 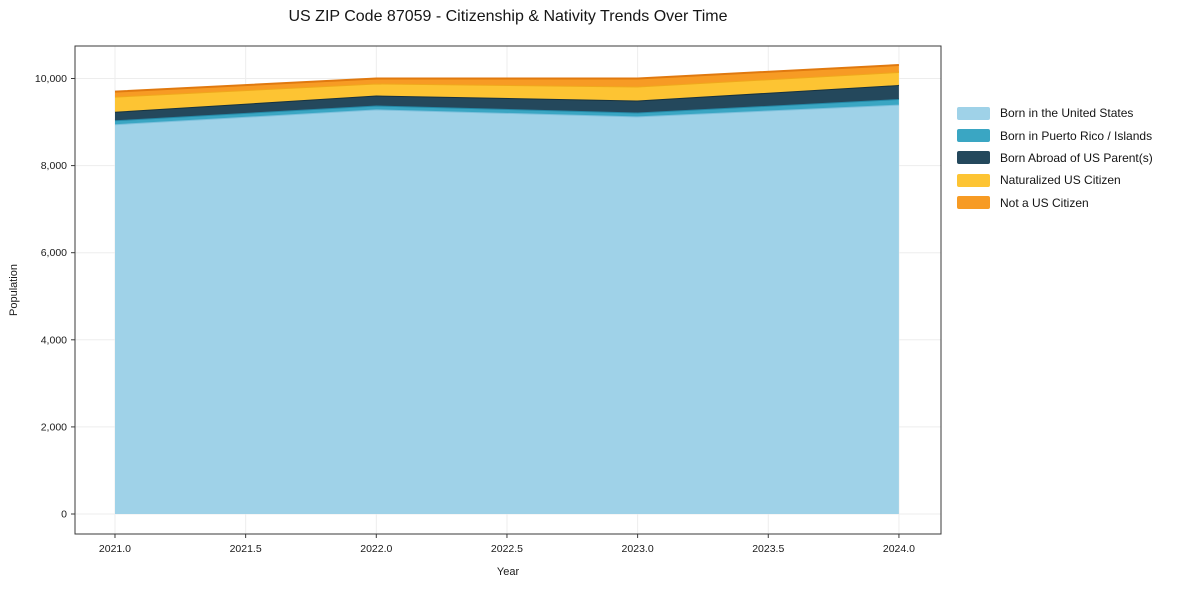 What do you see at coordinates (54, 253) in the screenshot?
I see `y-tick-label: 6,000` at bounding box center [54, 253].